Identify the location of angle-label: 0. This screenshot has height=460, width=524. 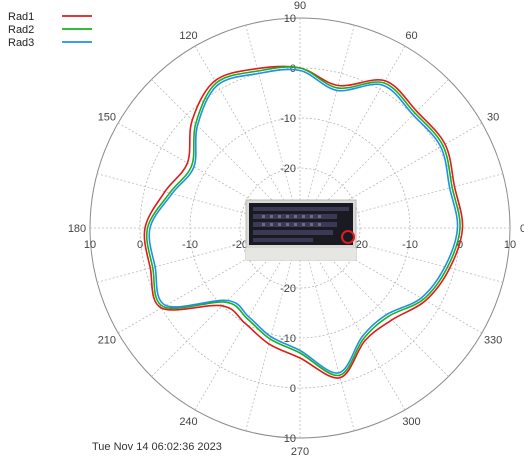
(522, 229).